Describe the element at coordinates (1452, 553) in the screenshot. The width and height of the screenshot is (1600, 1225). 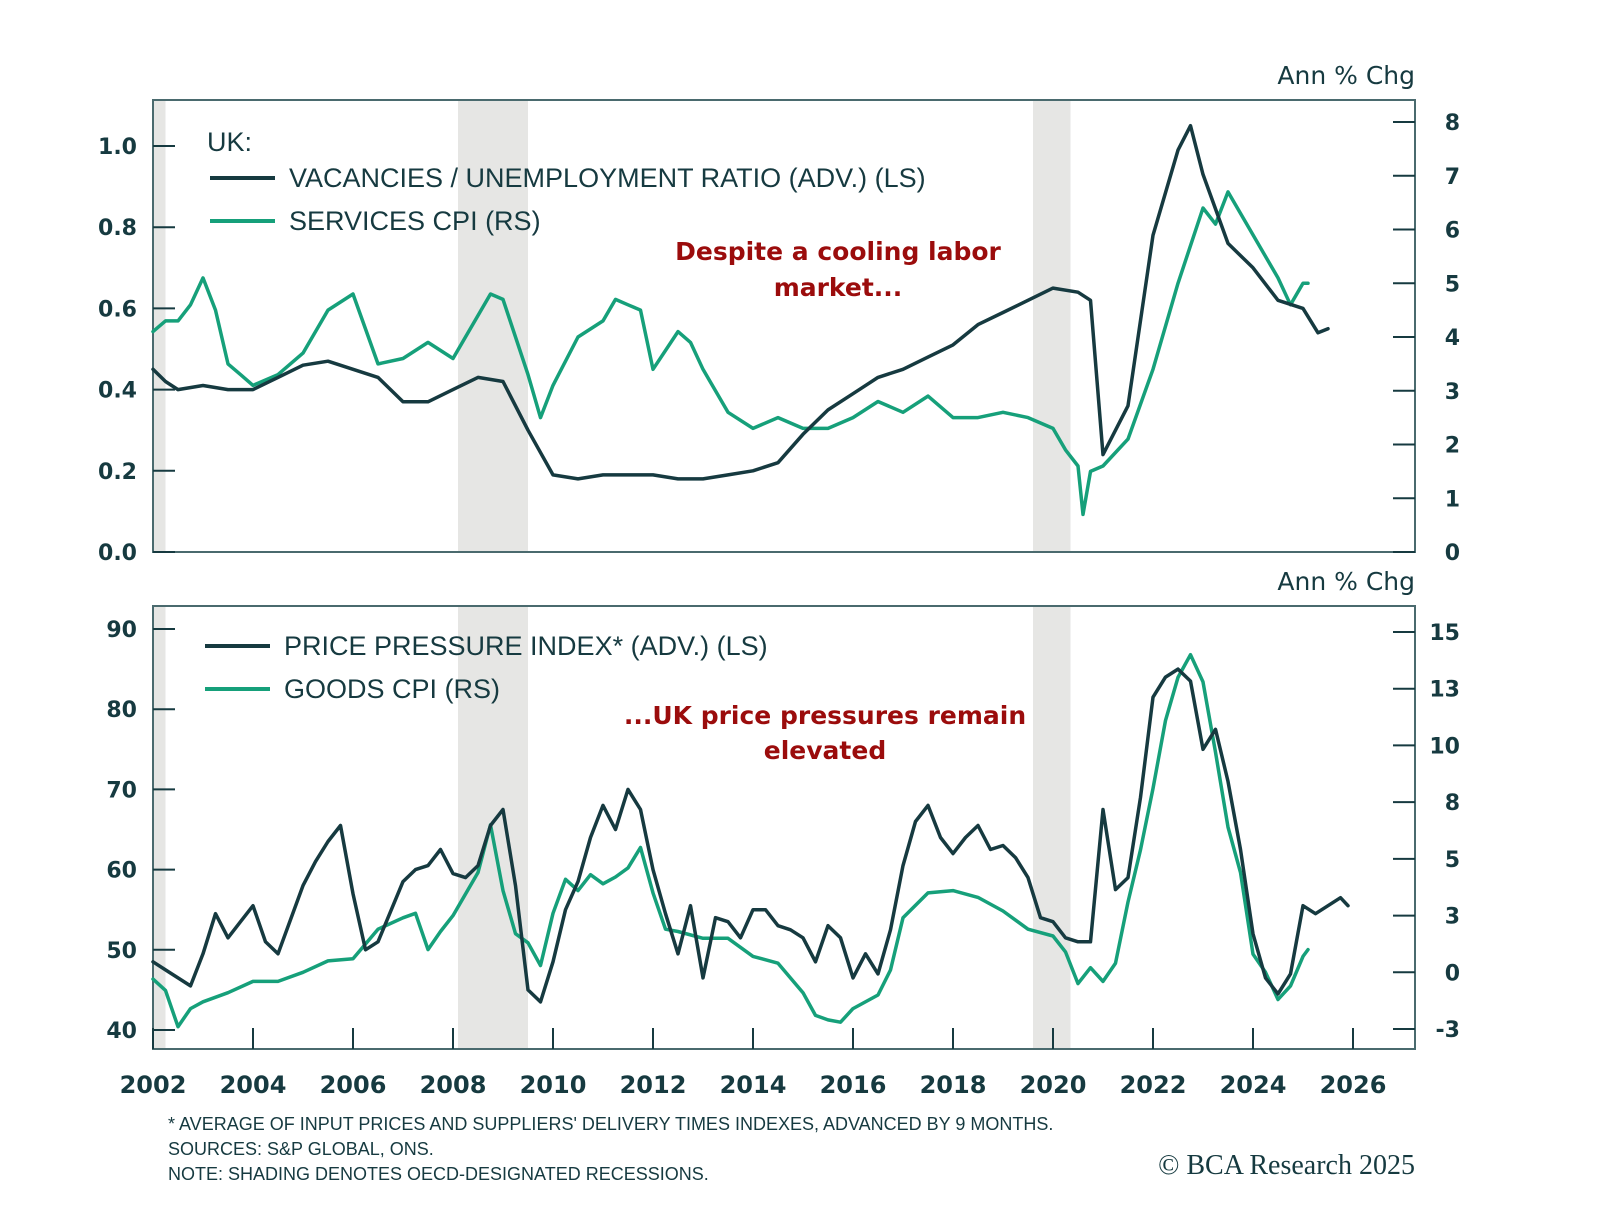
I see `top-right-tick-label: 0` at that location.